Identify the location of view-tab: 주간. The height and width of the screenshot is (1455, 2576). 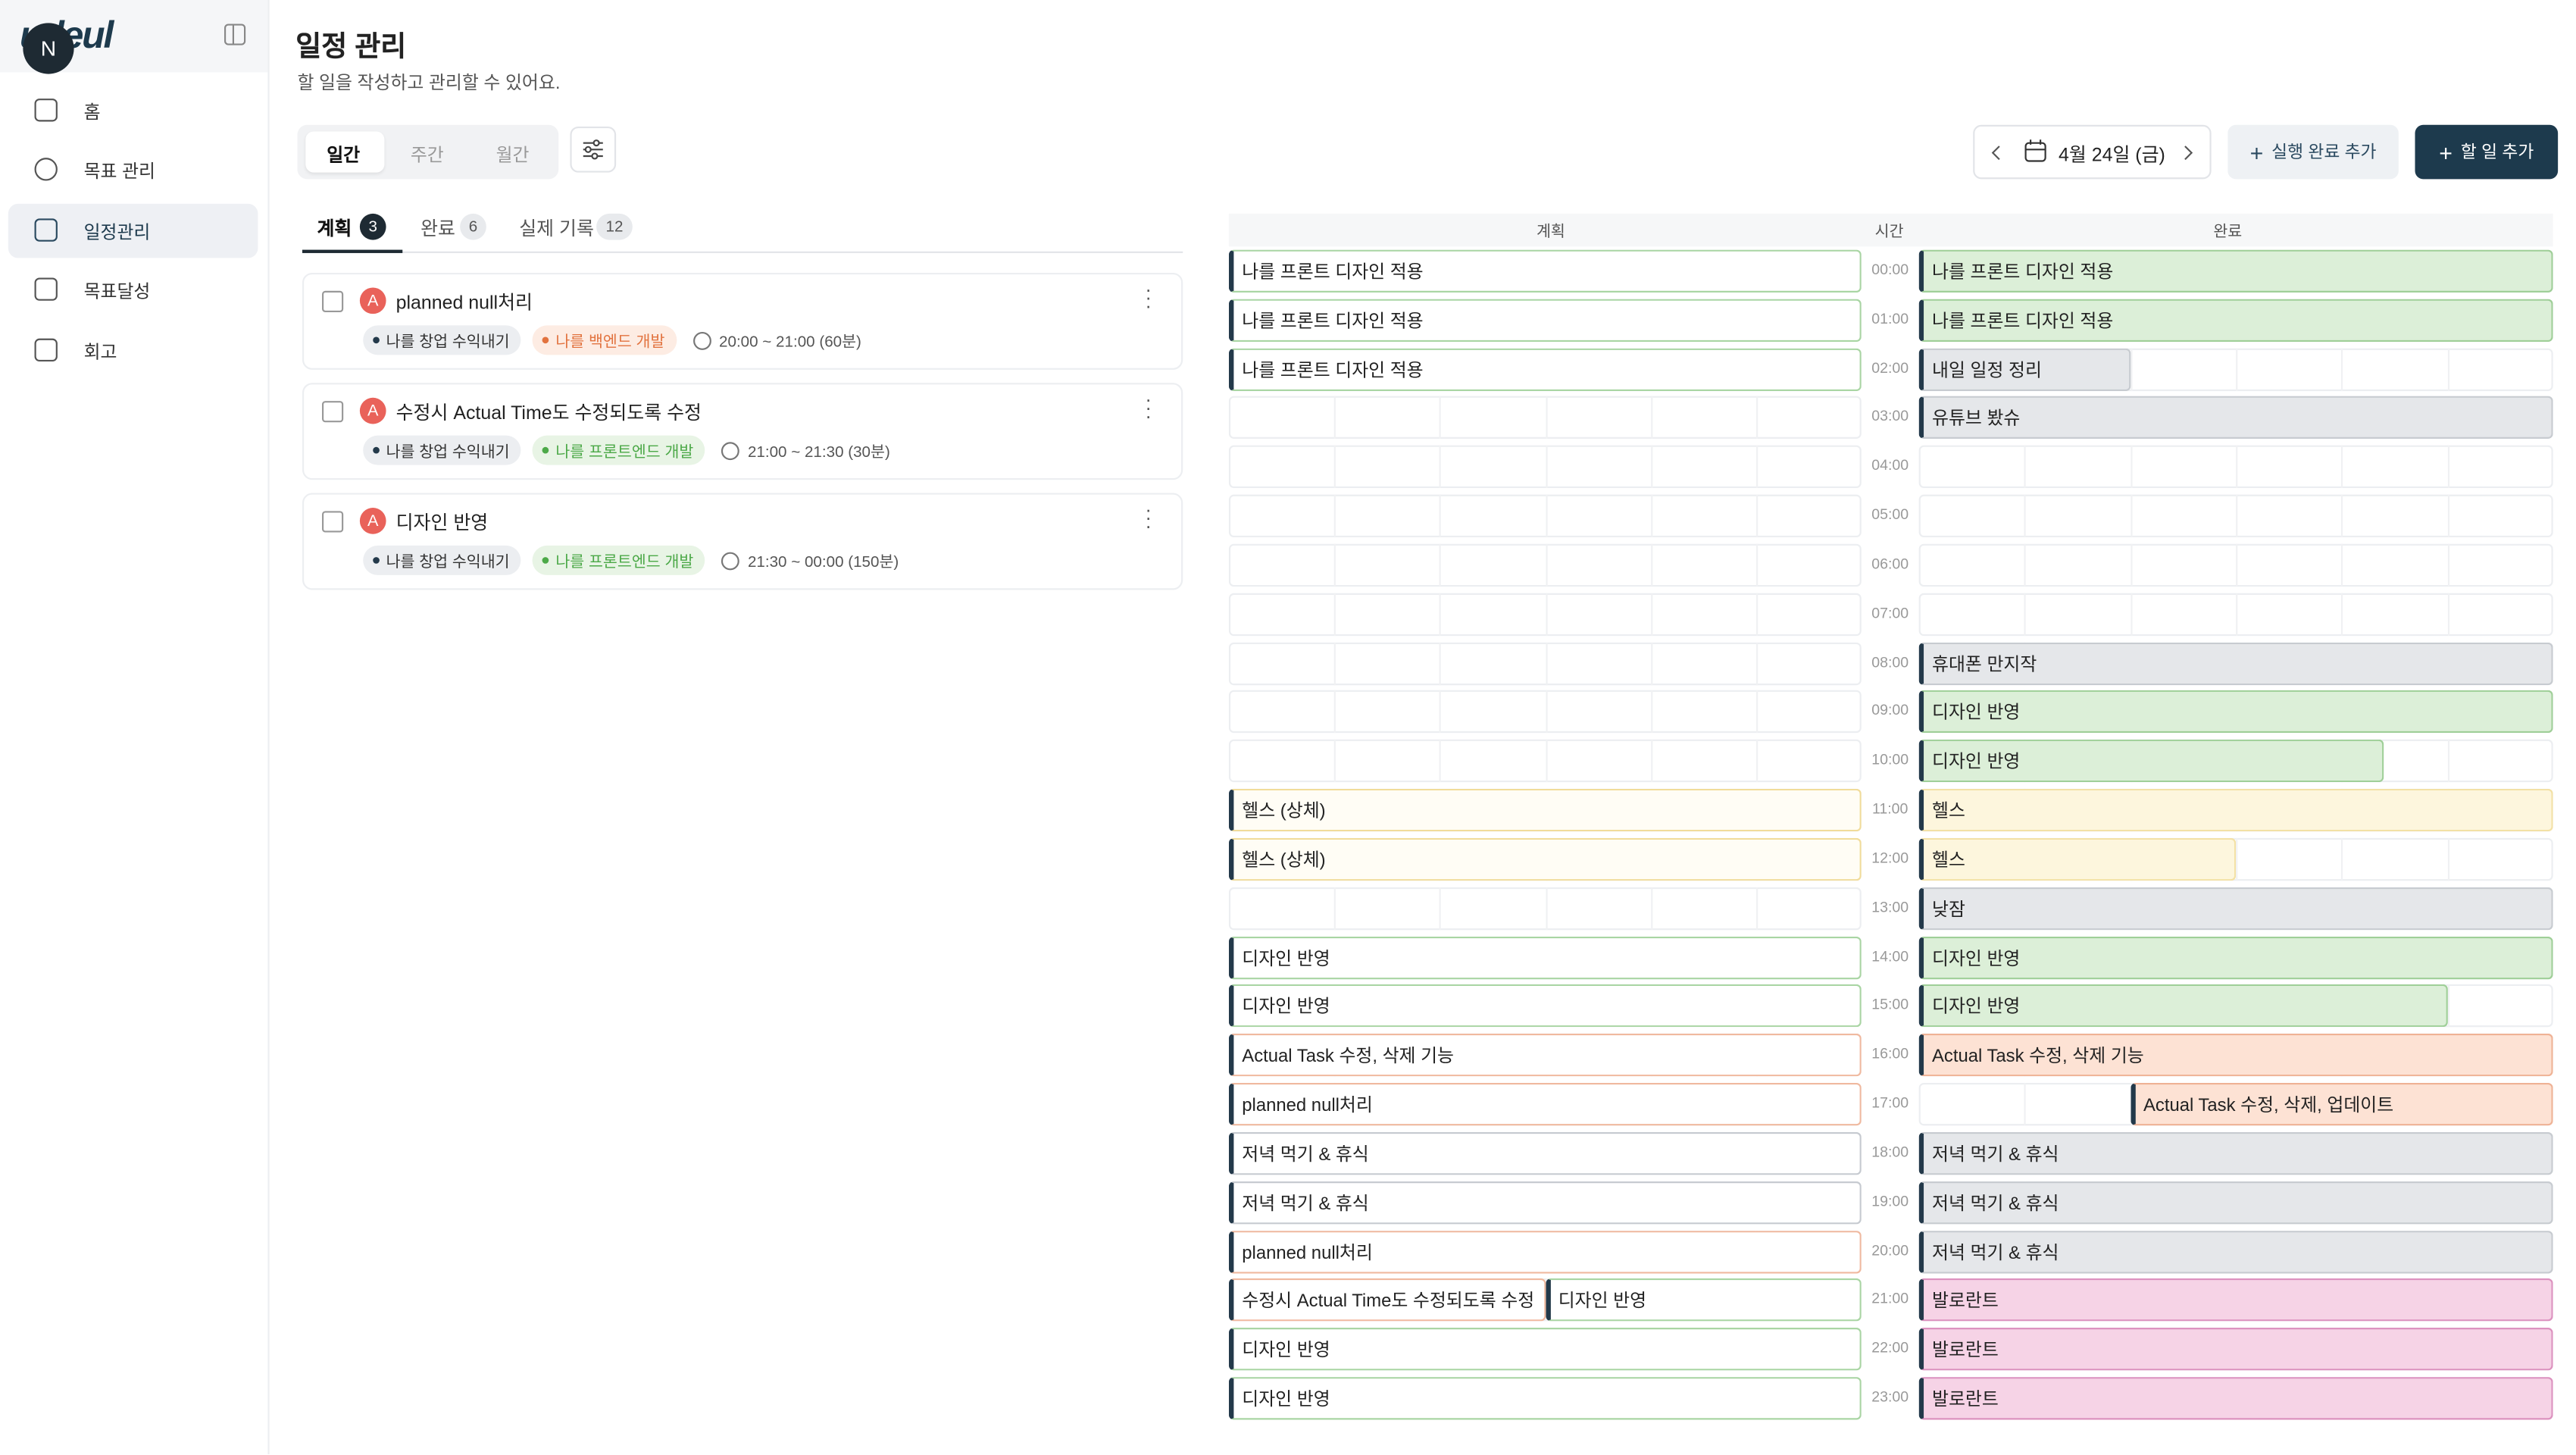
(427, 156).